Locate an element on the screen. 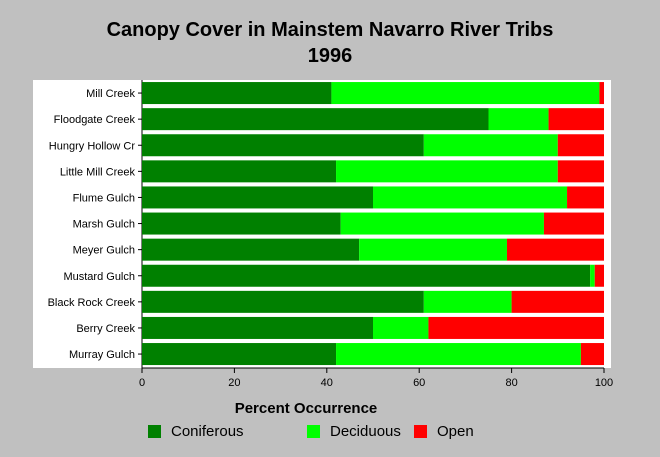 This screenshot has height=457, width=660. y-tick-label: Flume Gulch is located at coordinates (104, 198).